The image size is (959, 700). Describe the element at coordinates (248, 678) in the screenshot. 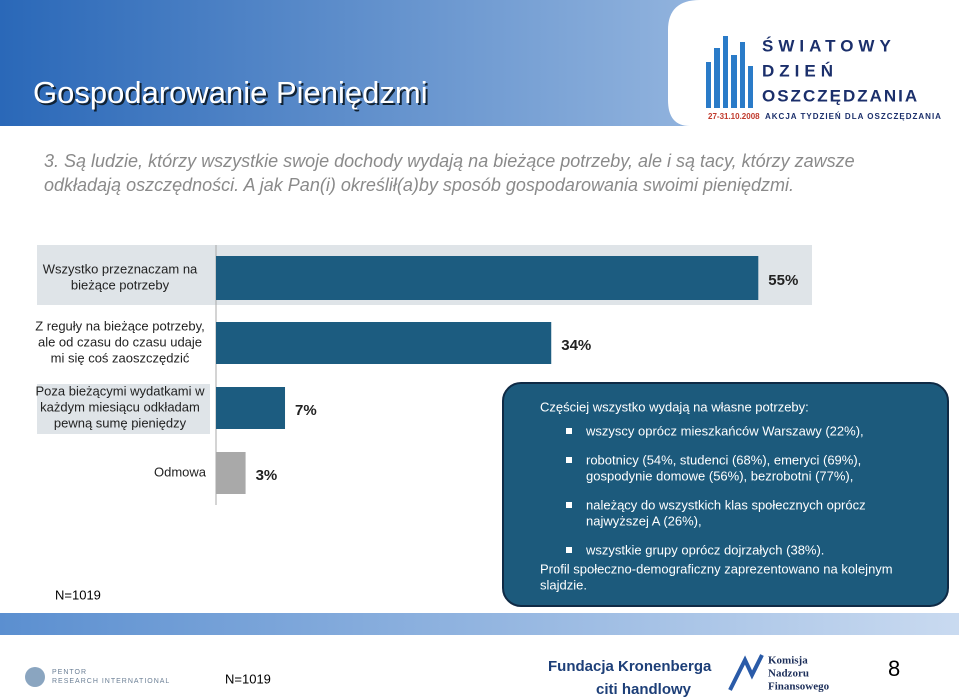

I see `footer-sample-note: N=1019` at that location.